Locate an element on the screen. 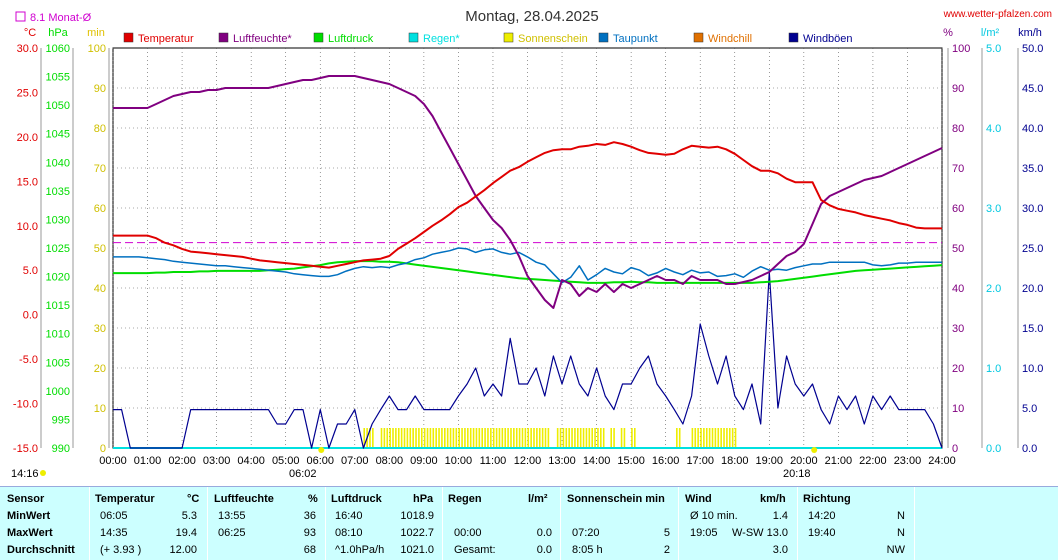  y-tick-label: -5.0 is located at coordinates (28, 360).